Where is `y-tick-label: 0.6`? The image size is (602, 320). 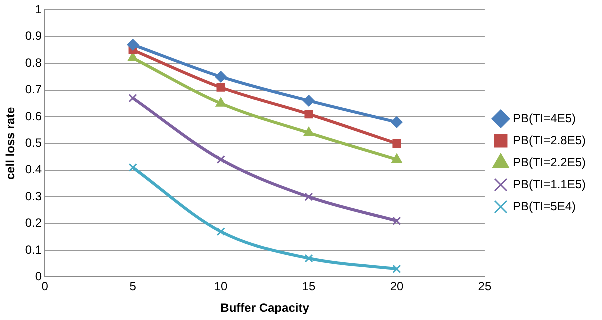
y-tick-label: 0.6 is located at coordinates (33, 116).